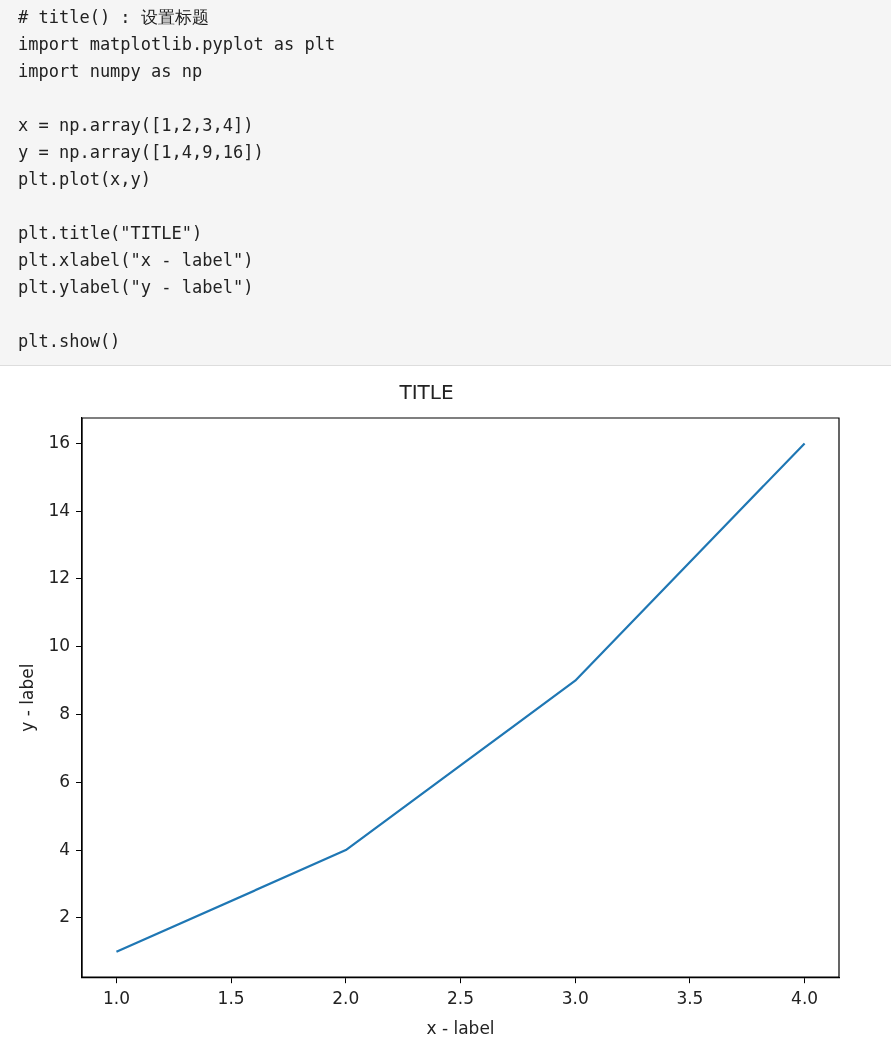 The width and height of the screenshot is (891, 1044). What do you see at coordinates (65, 780) in the screenshot?
I see `y-tick-label: 6` at bounding box center [65, 780].